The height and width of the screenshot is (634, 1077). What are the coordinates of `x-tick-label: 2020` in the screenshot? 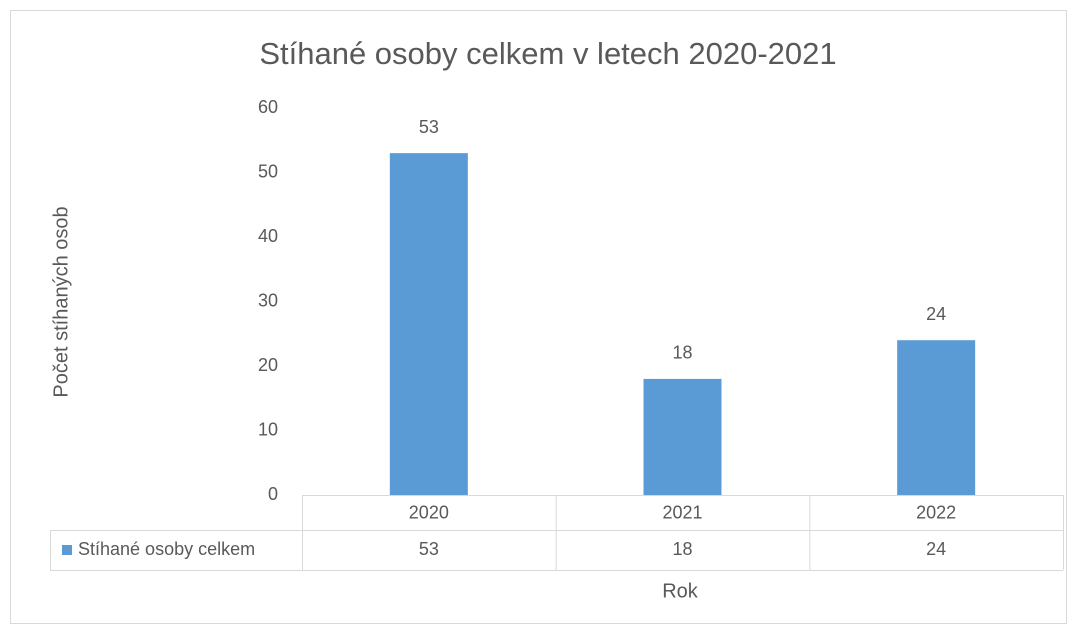 It's located at (429, 512).